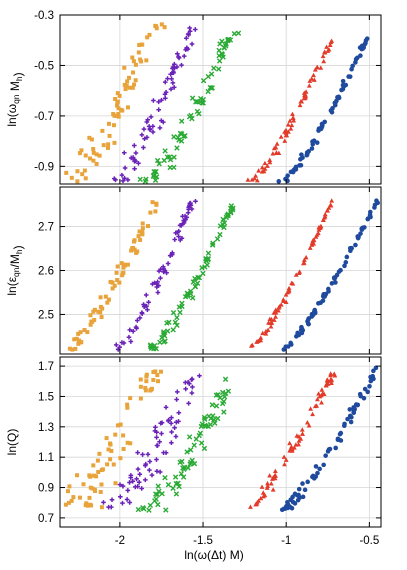 The height and width of the screenshot is (570, 407). Describe the element at coordinates (15, 99) in the screenshot. I see `y-axis-title: ln(ωqn Mh)` at that location.